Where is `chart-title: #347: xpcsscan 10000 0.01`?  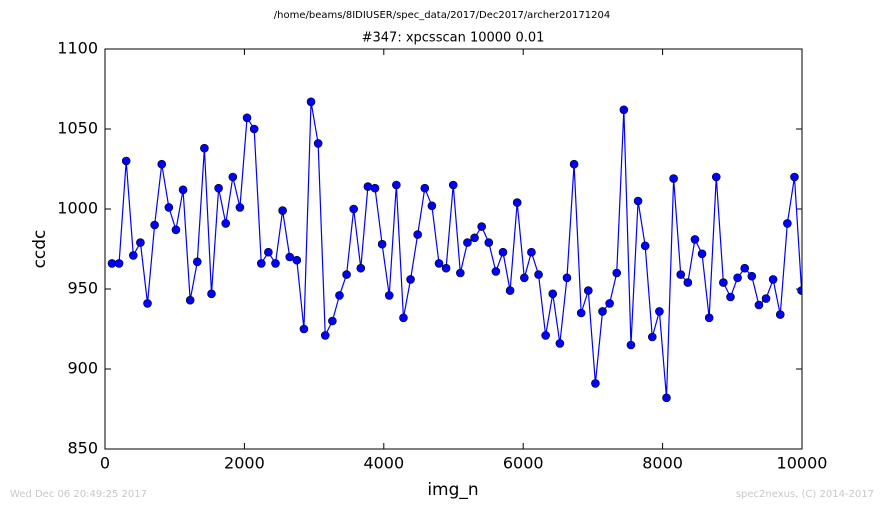
chart-title: #347: xpcsscan 10000 0.01 is located at coordinates (453, 38).